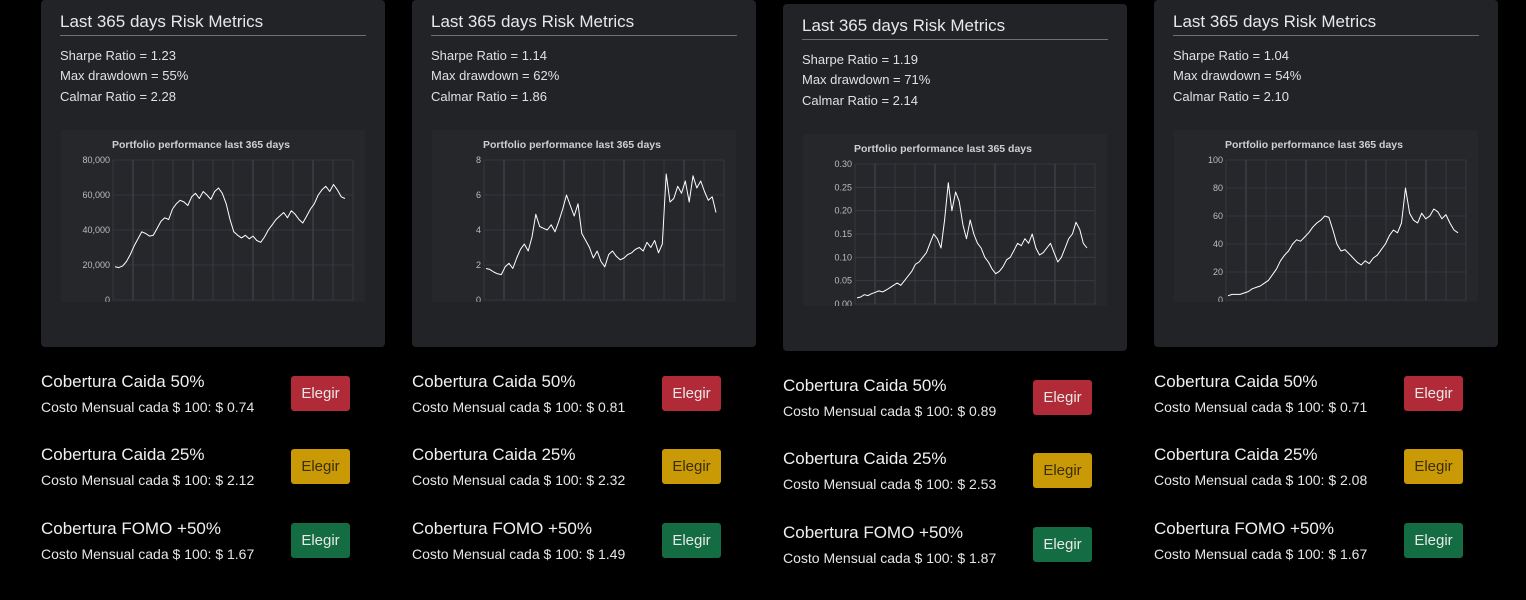 Image resolution: width=1526 pixels, height=600 pixels. I want to click on calmar-ratio: Calmar Ratio = 1.86, so click(489, 96).